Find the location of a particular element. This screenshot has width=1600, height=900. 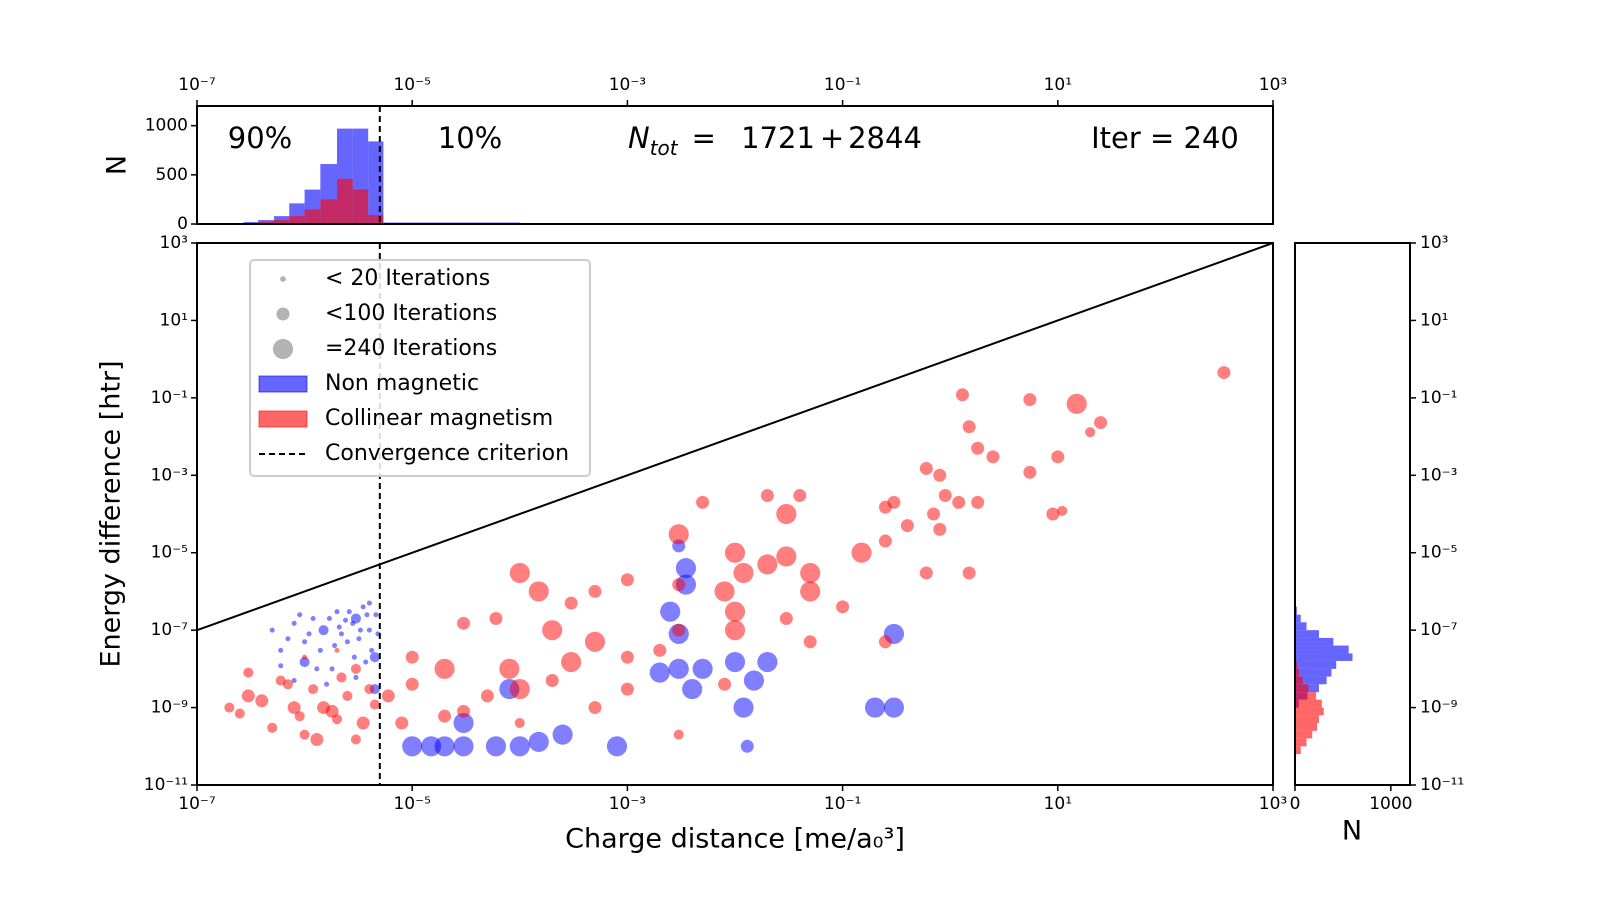

x-tick-label: 10⁻¹ is located at coordinates (842, 804).